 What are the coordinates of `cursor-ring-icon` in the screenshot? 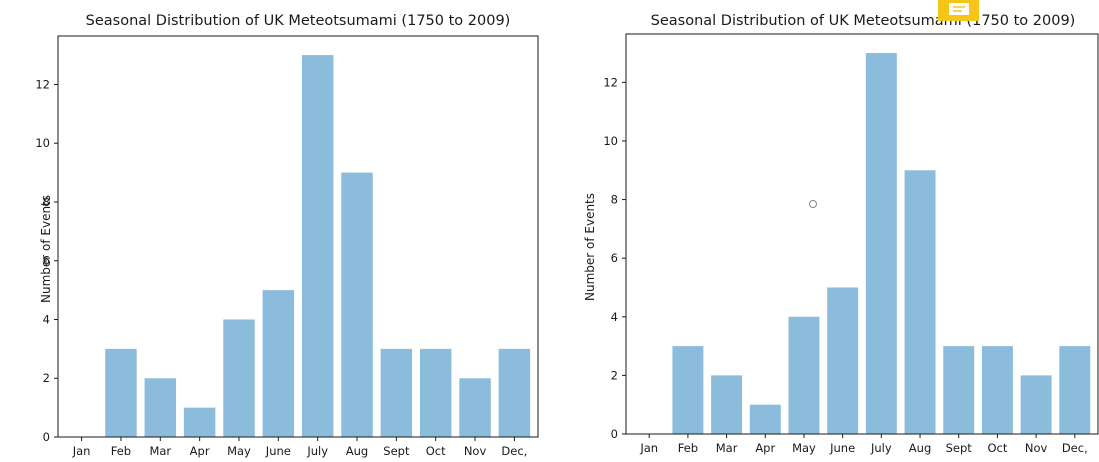 It's located at (813, 204).